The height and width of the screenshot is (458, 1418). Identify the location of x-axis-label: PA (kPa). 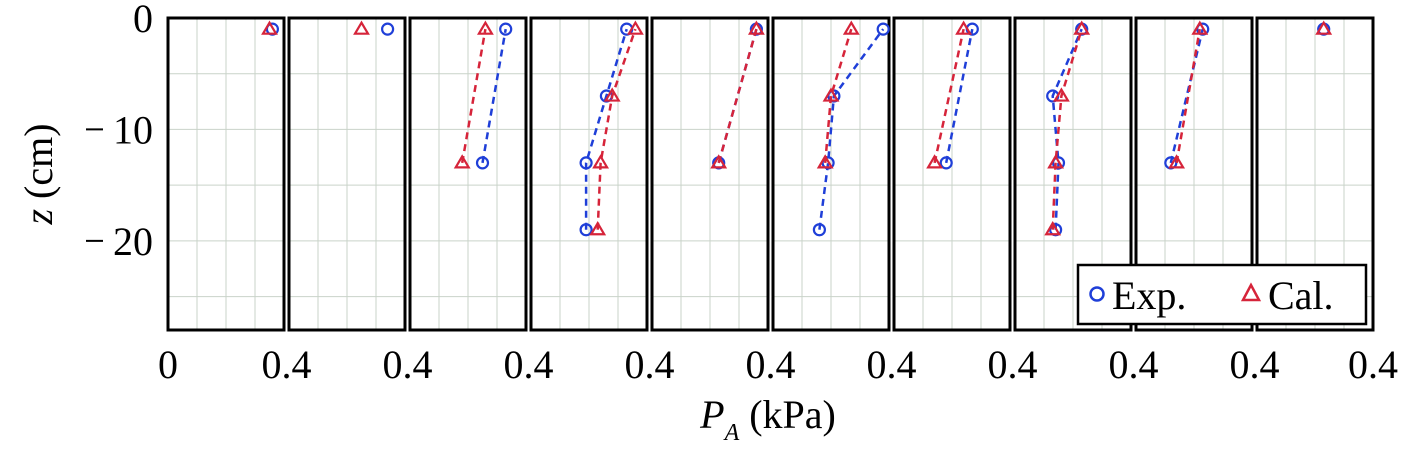
(767, 419).